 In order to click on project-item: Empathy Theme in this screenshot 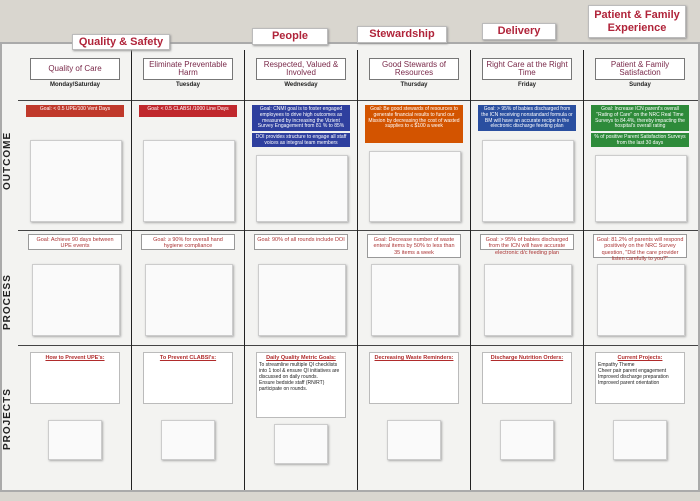, I will do `click(616, 364)`.